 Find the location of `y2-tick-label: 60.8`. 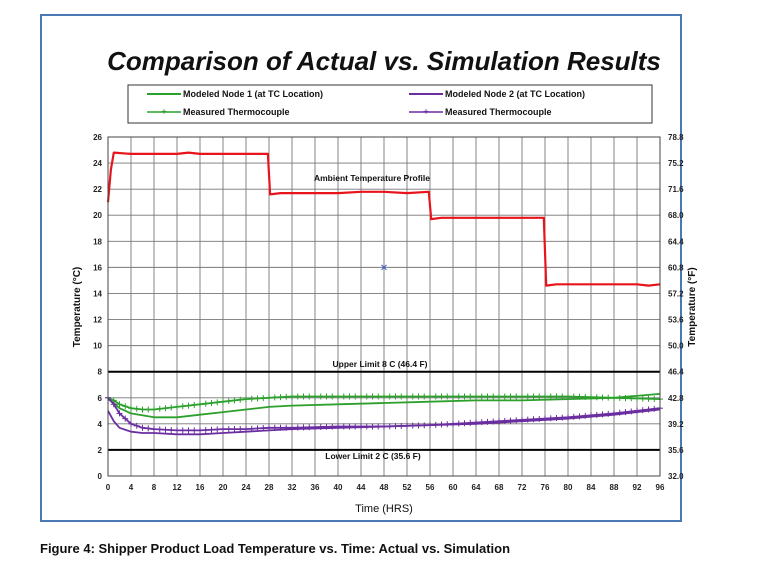

y2-tick-label: 60.8 is located at coordinates (676, 267).